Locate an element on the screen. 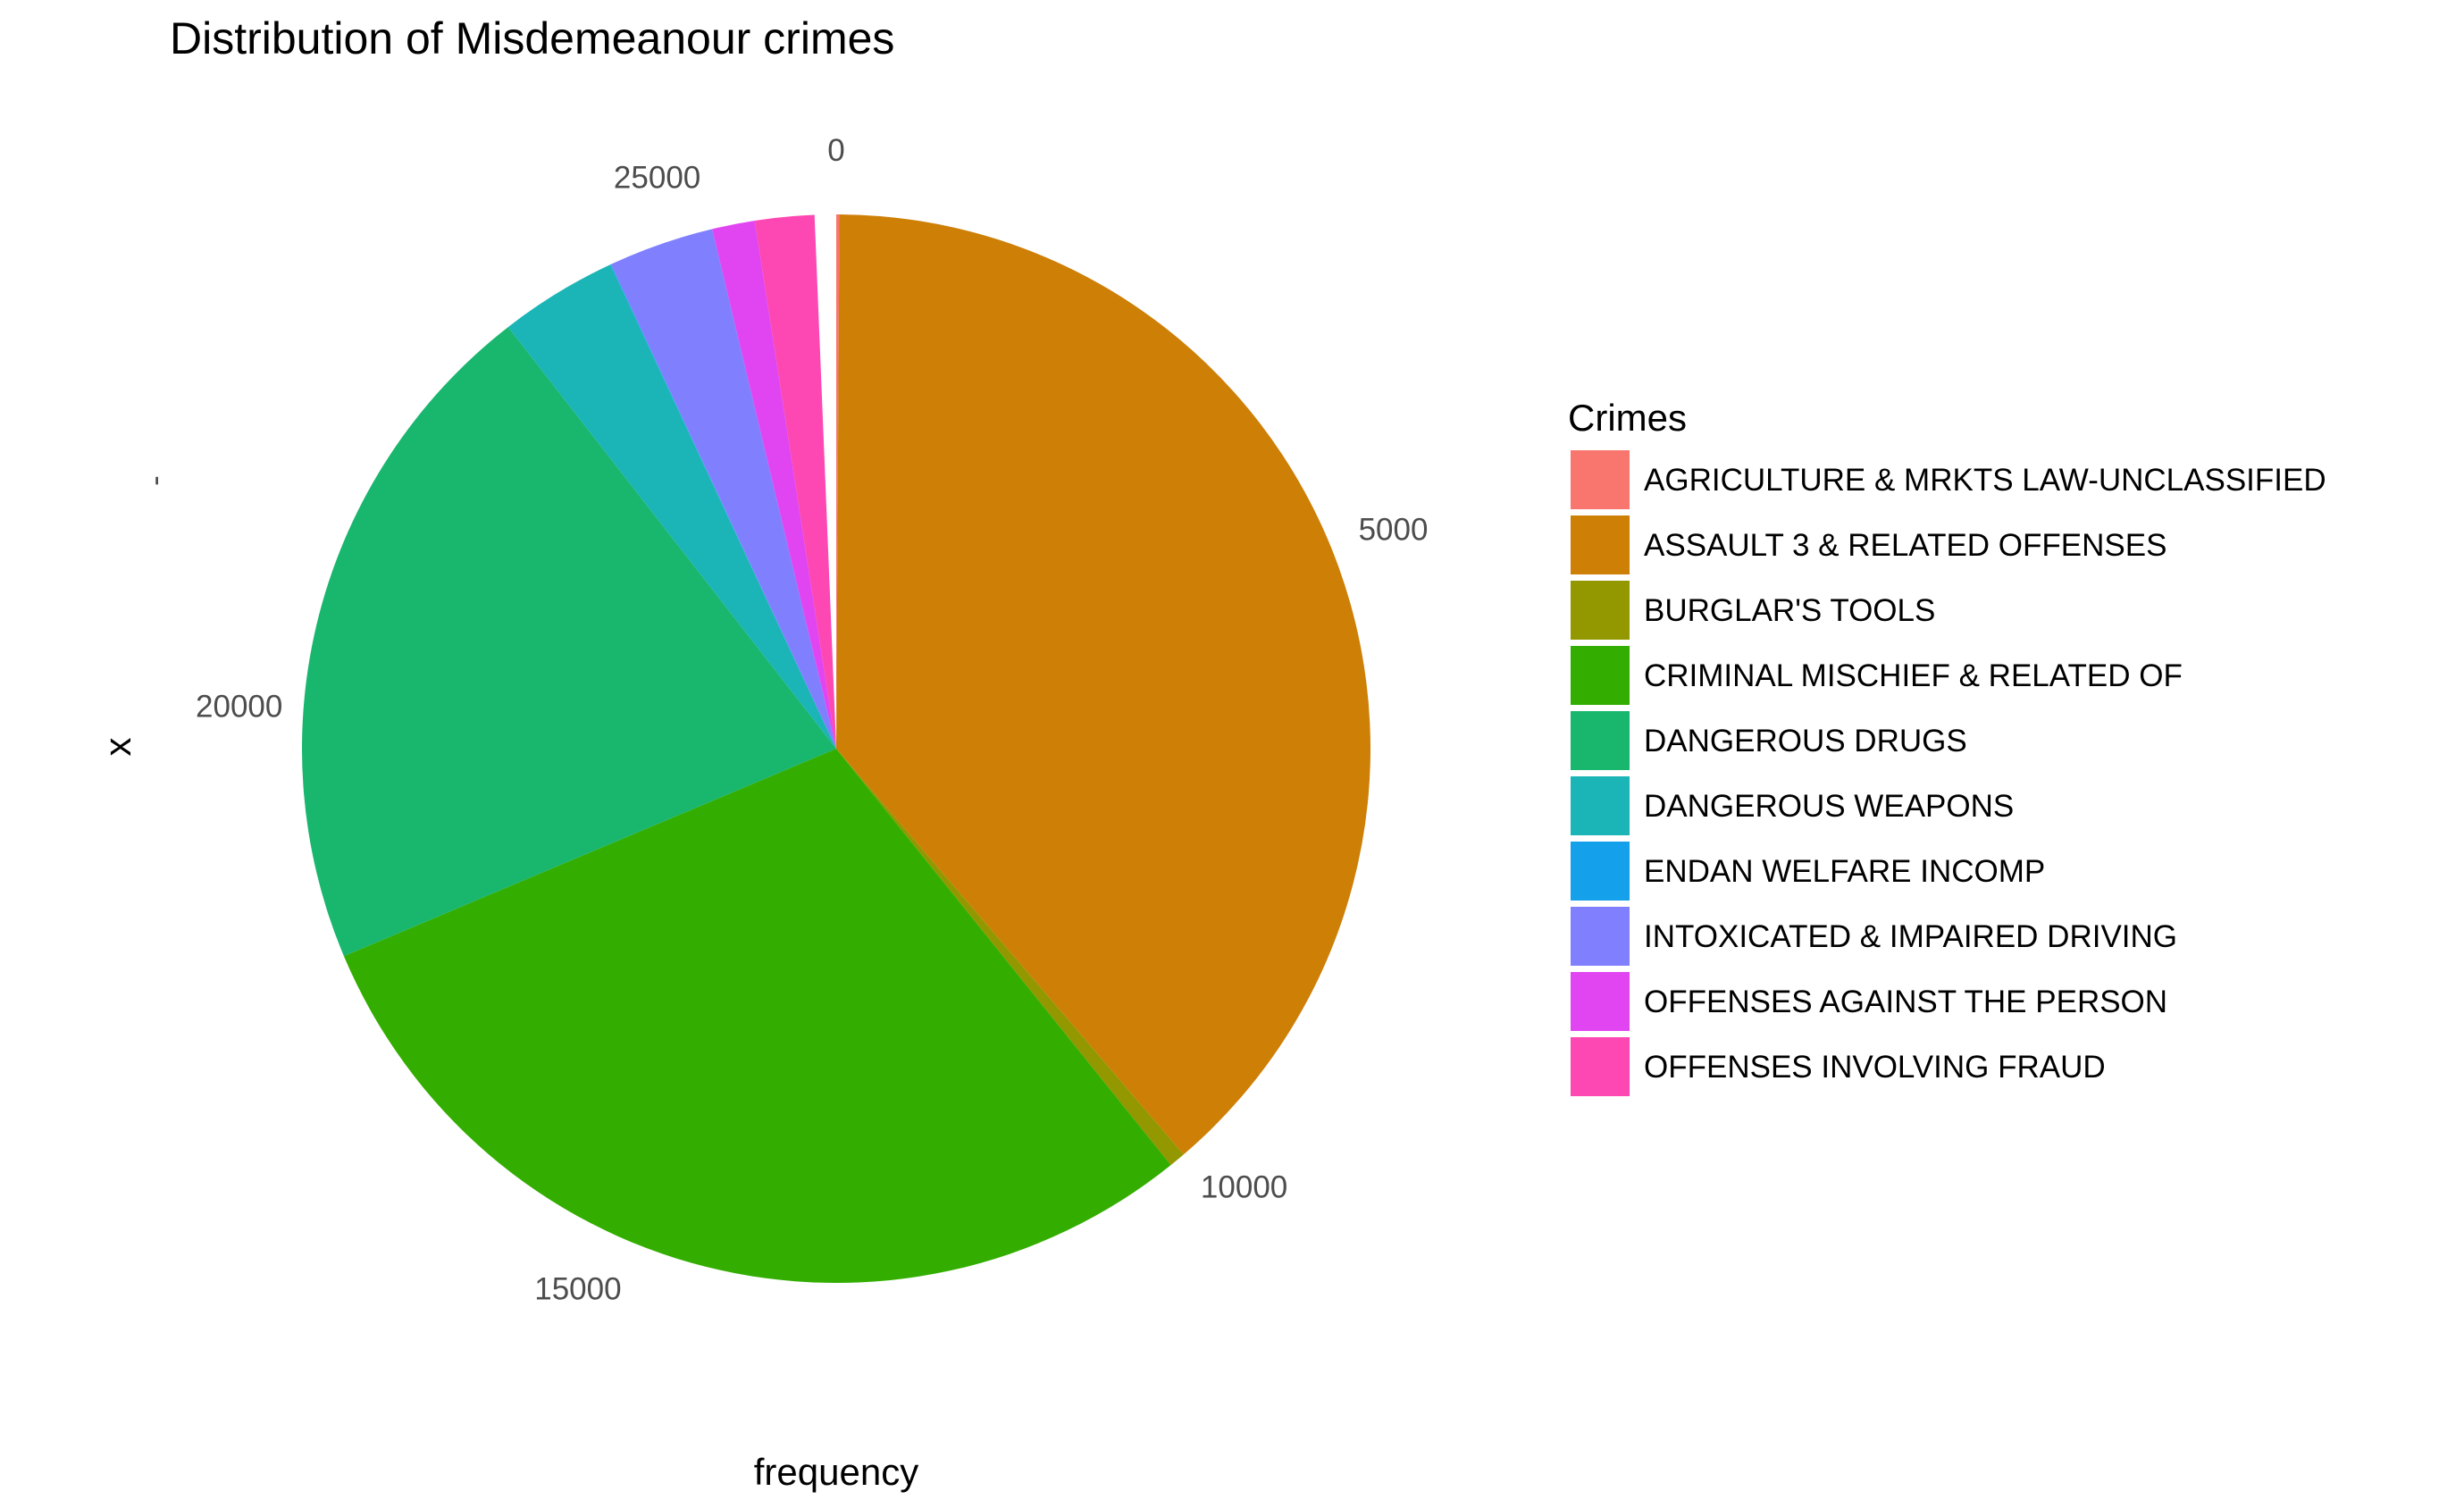 This screenshot has width=2464, height=1500. legend-label-9: OFFENSES INVOLVING FRAUD is located at coordinates (1875, 1067).